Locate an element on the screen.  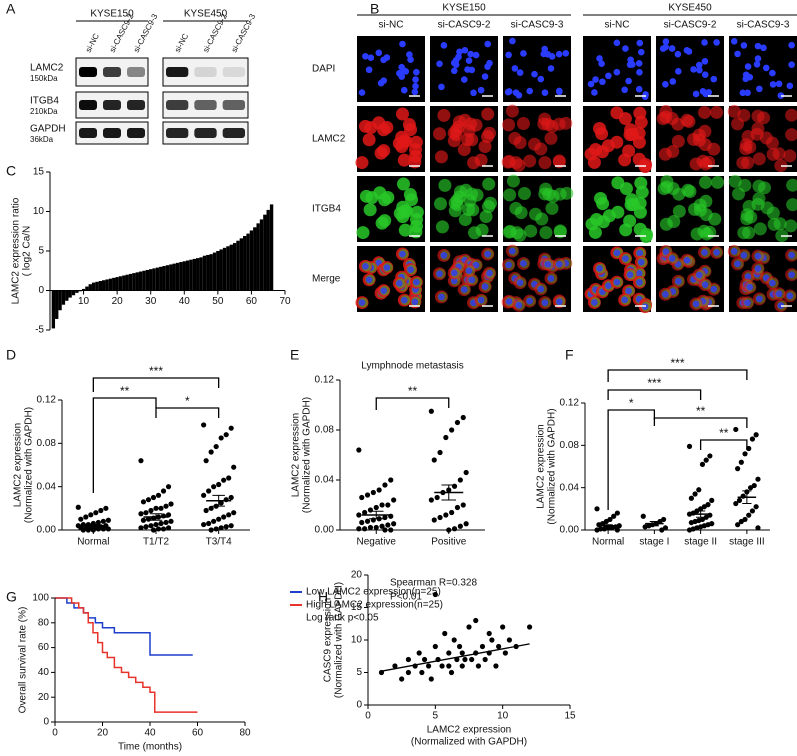
panel-label: G is located at coordinates (11, 597).